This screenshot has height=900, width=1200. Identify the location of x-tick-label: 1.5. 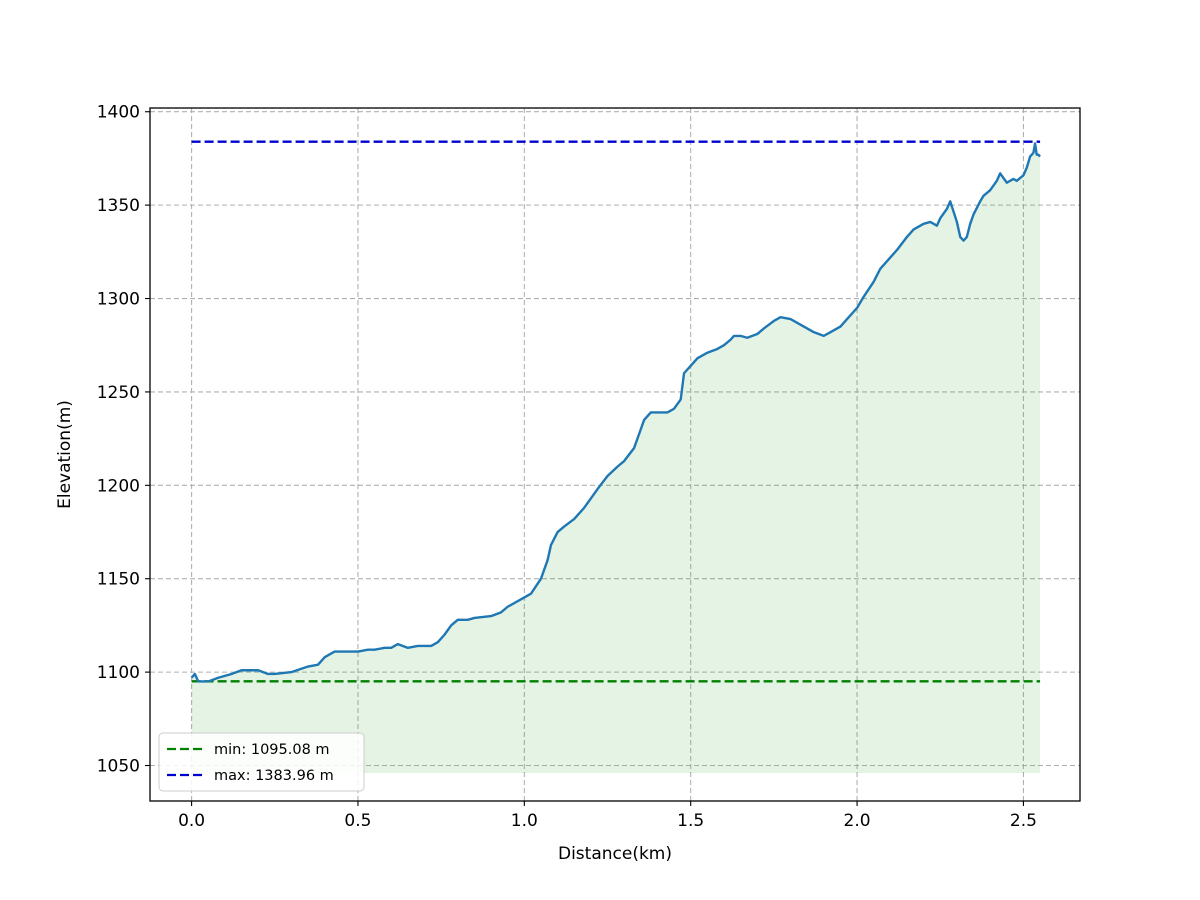
(690, 821).